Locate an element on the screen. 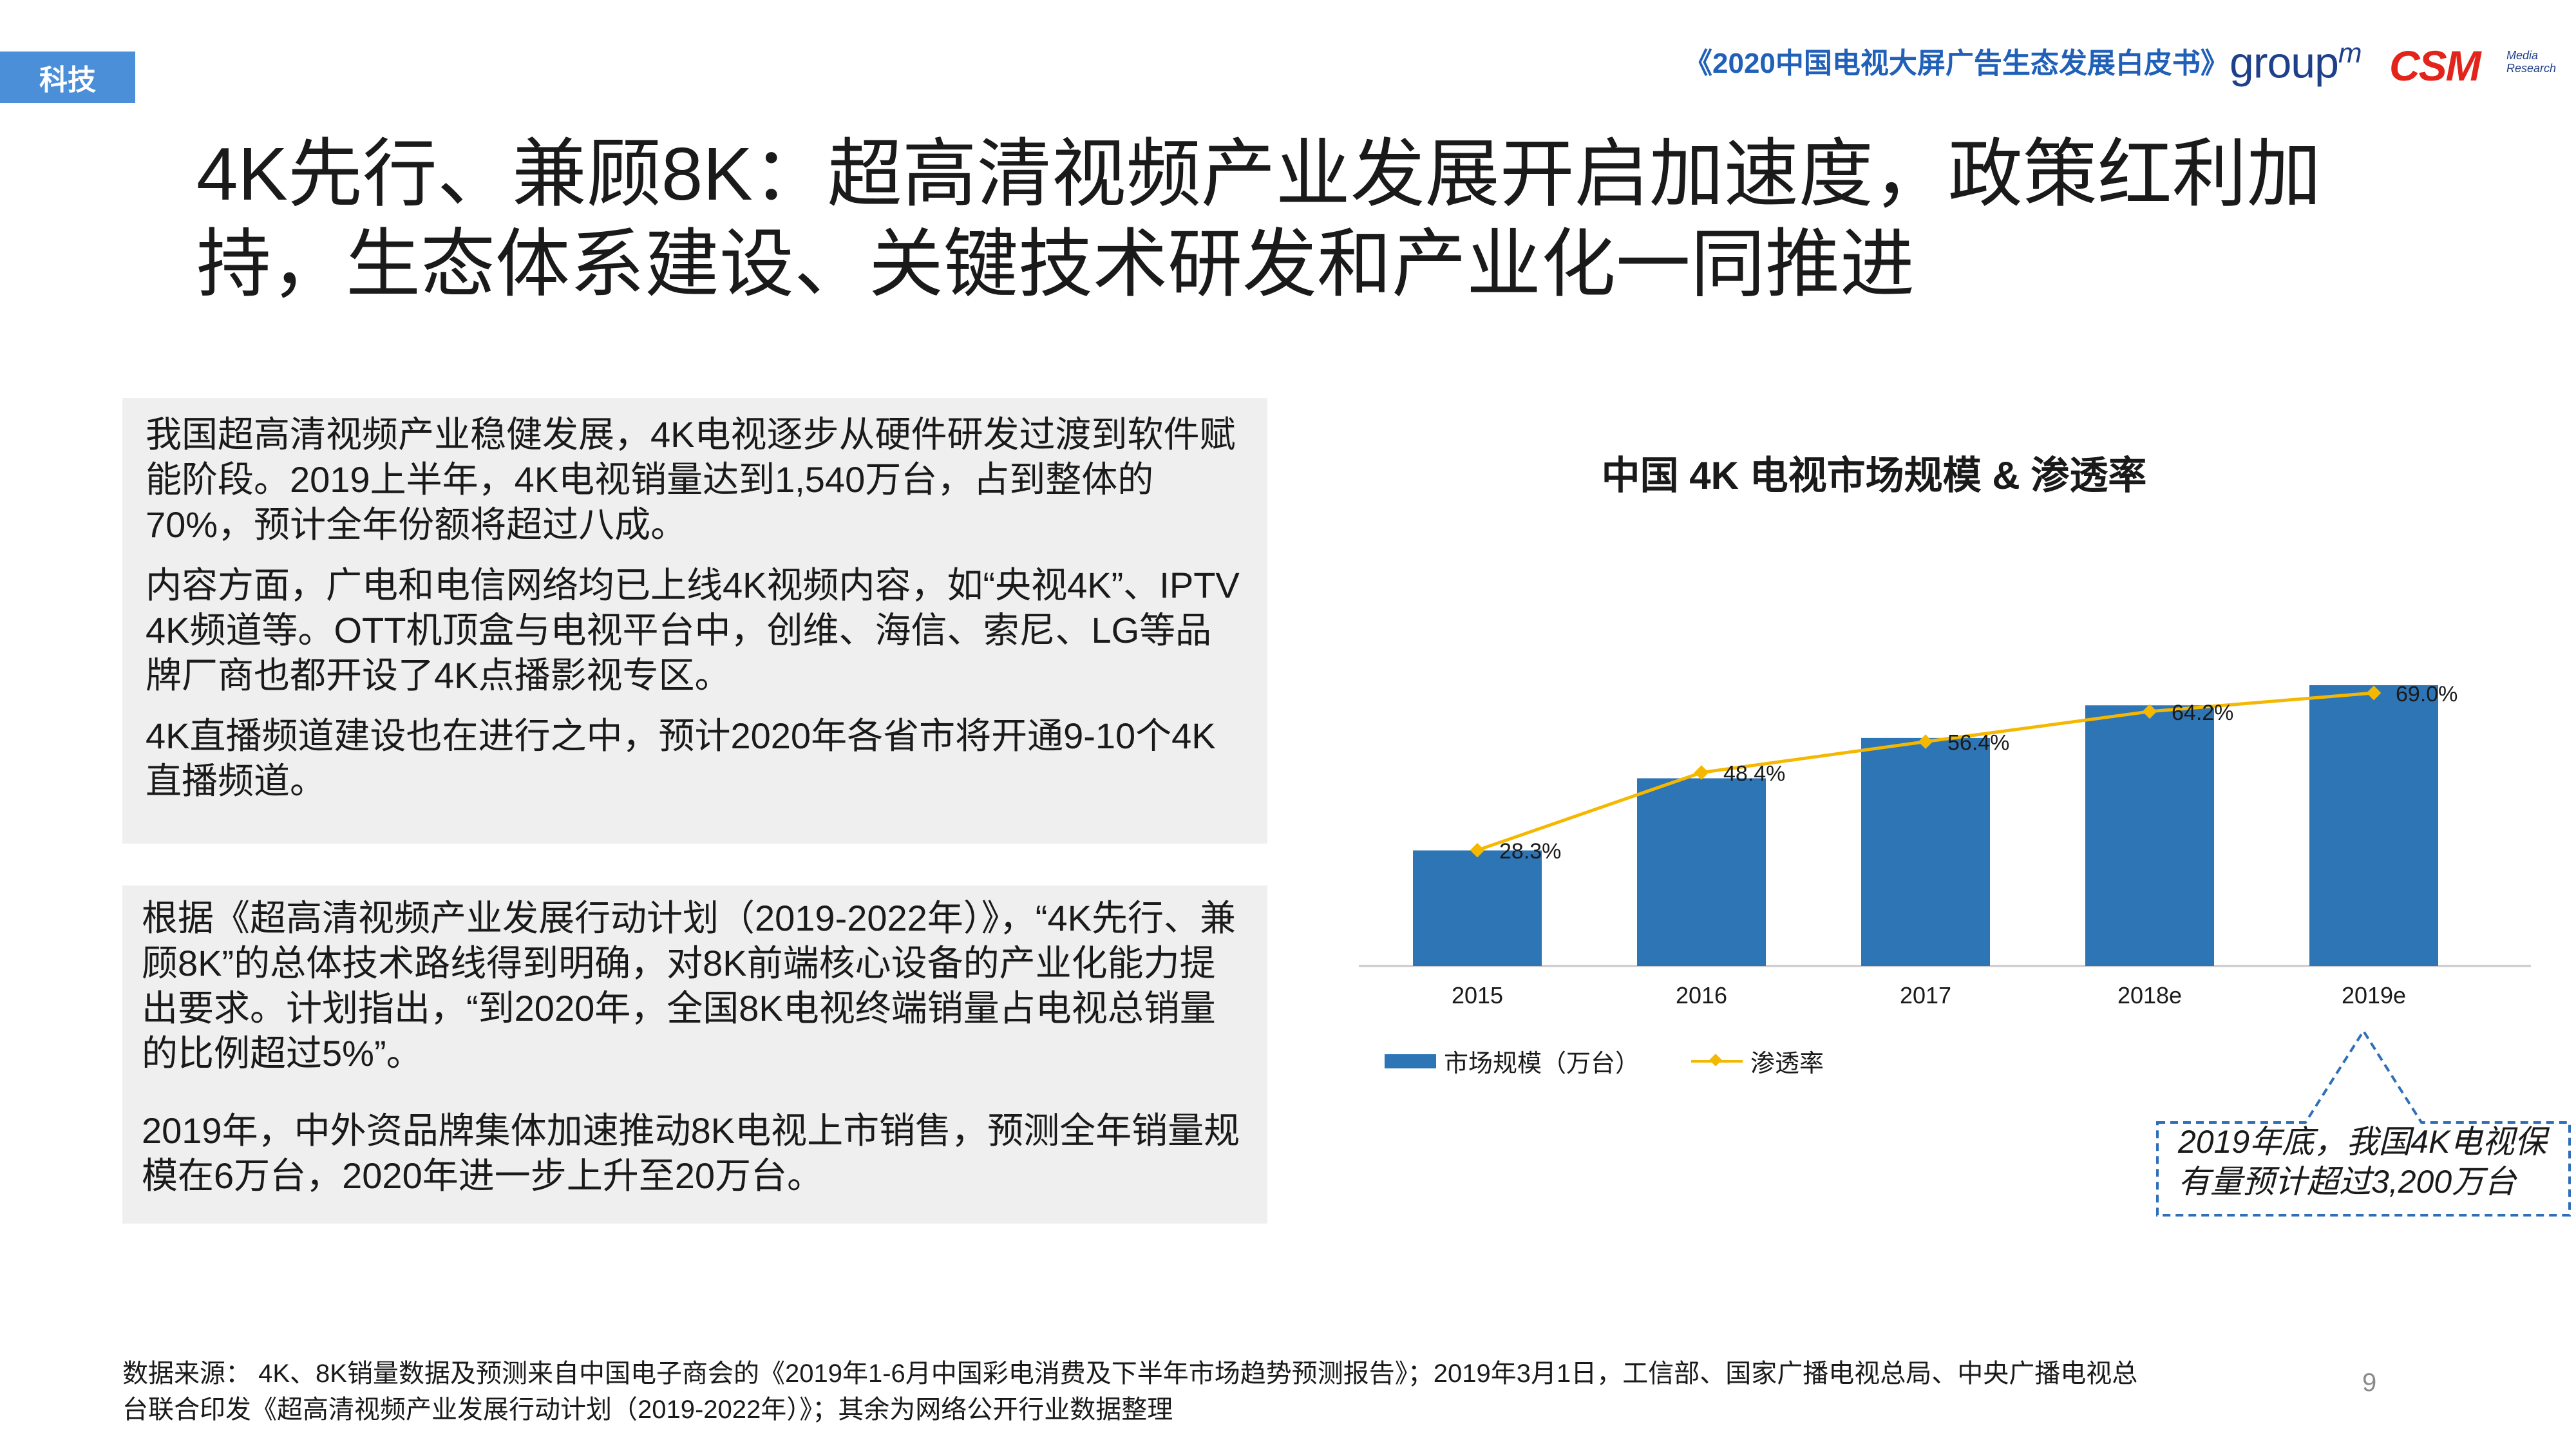 The width and height of the screenshot is (2576, 1449). callout-line2: 有量预计超过3,200万台 is located at coordinates (2347, 1182).